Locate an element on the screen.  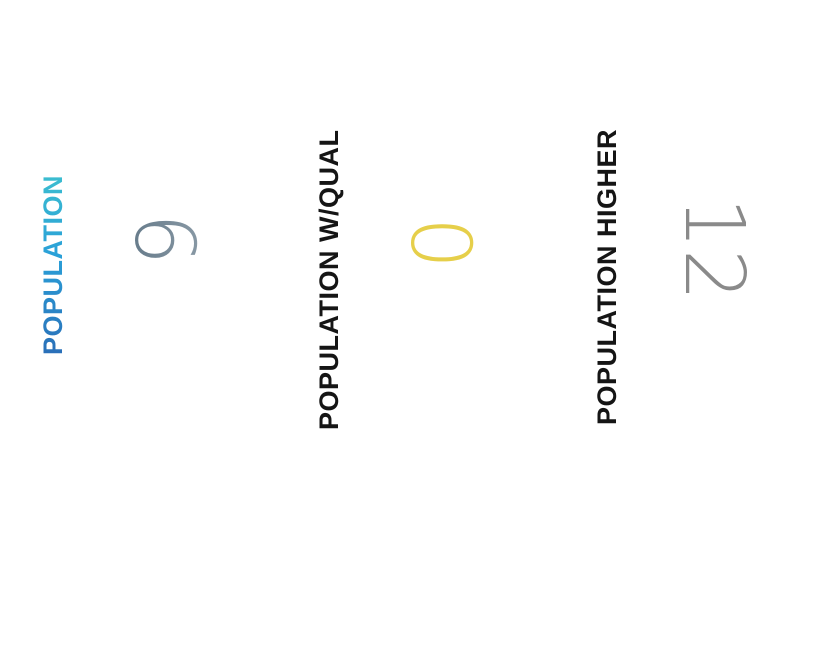
stat-population-label: POPULATION is located at coordinates (53, 265).